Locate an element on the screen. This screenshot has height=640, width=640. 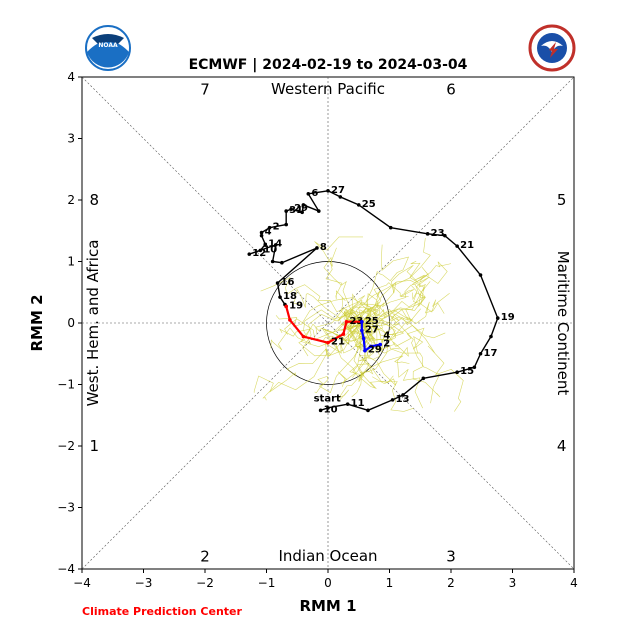
region-label-indian-ocean: Indian Ocean is located at coordinates (327, 556).